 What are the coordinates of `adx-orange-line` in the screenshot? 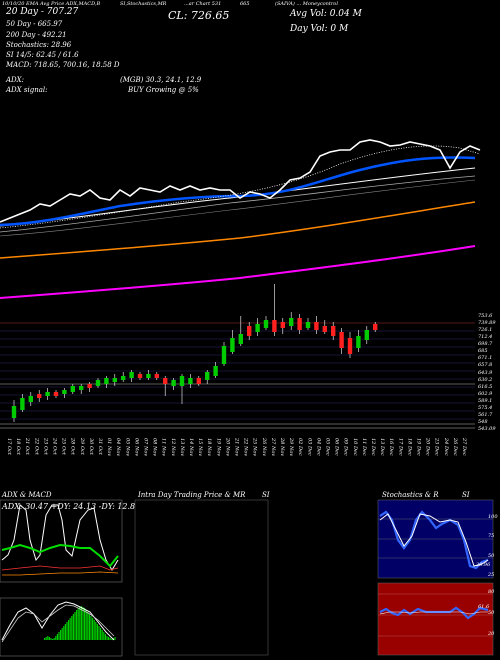 It's located at (60, 573).